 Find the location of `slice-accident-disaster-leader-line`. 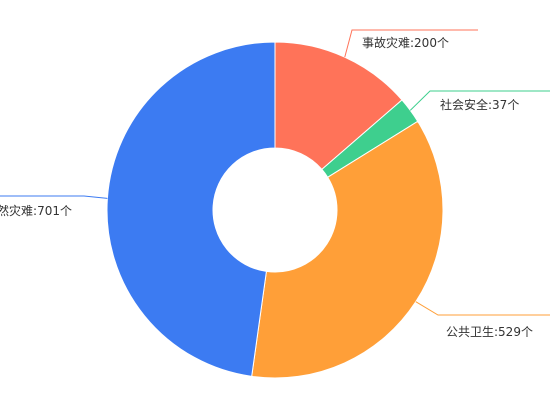

slice-accident-disaster-leader-line is located at coordinates (411, 43).